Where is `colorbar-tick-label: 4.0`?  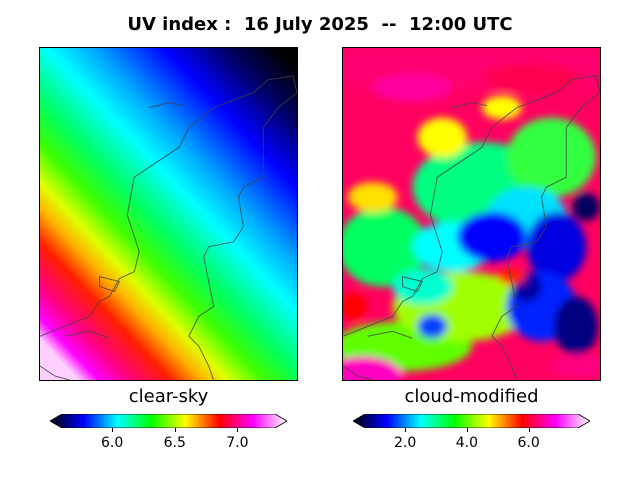
colorbar-tick-label: 4.0 is located at coordinates (466, 443).